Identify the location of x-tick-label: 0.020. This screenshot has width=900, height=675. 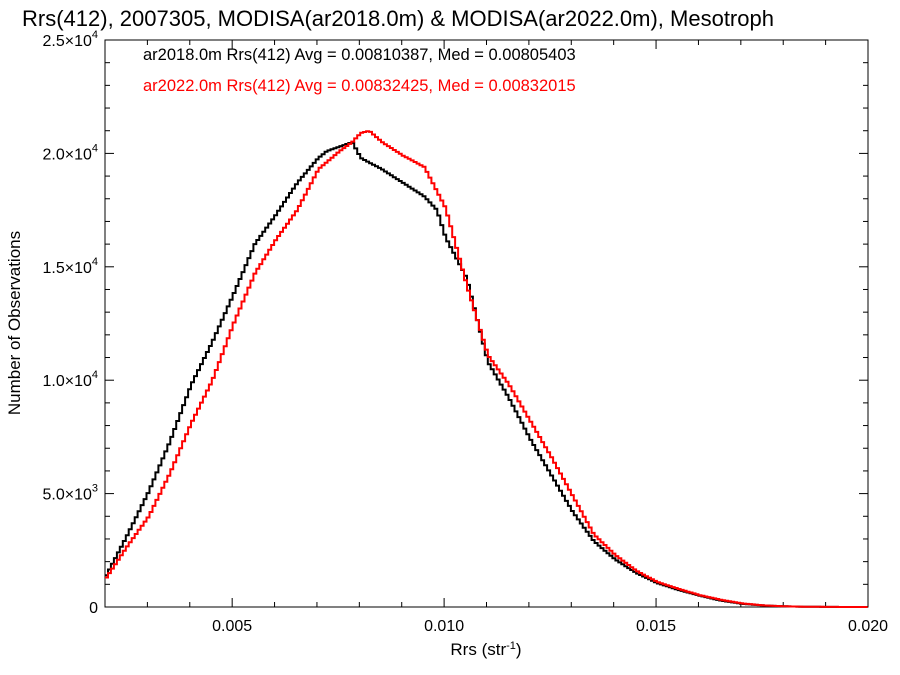
(868, 626).